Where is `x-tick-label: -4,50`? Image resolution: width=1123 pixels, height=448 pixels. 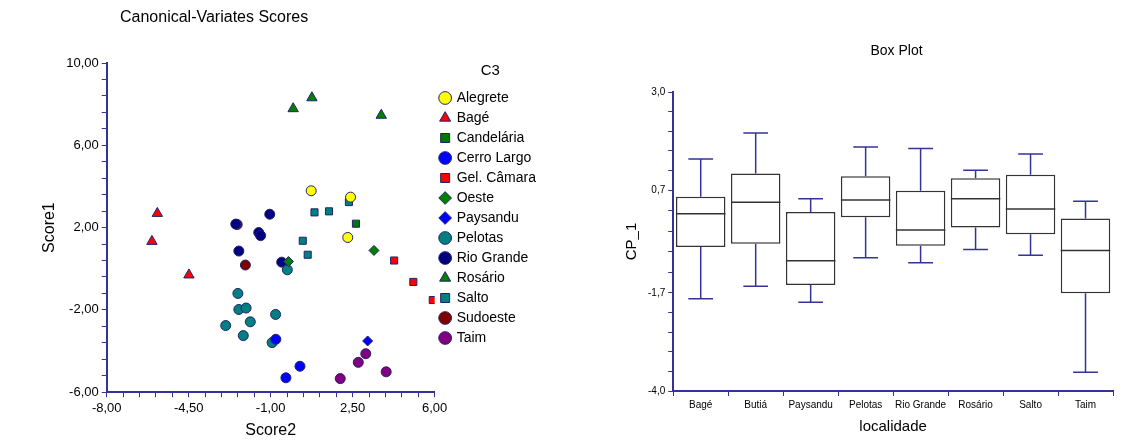 x-tick-label: -4,50 is located at coordinates (188, 407).